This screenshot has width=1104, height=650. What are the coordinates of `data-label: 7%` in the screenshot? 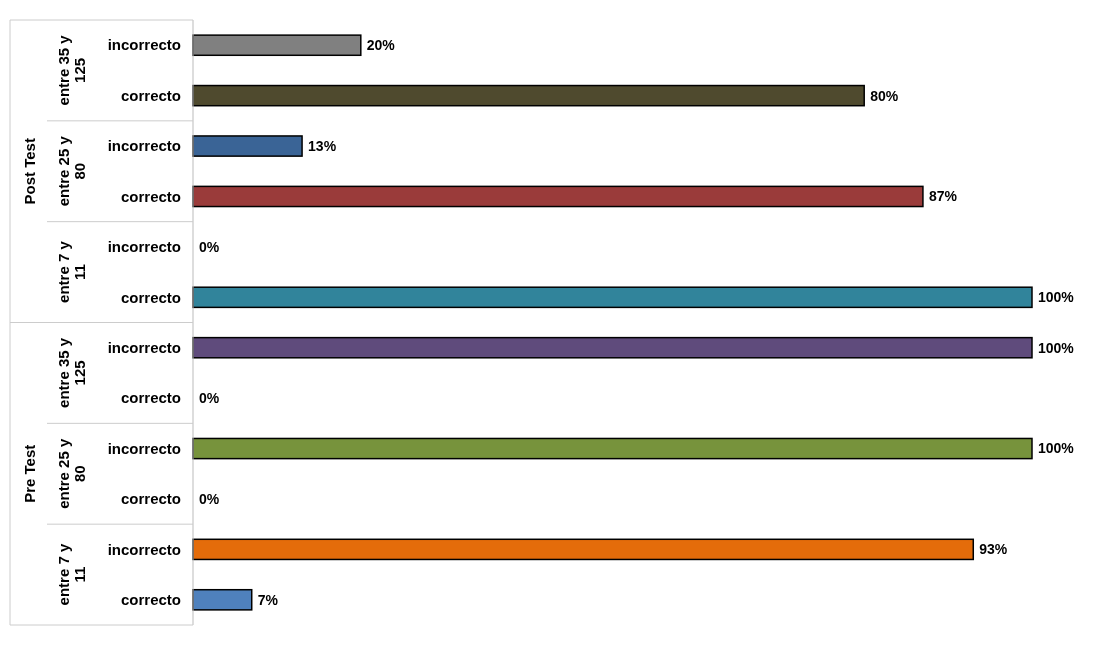 It's located at (268, 599).